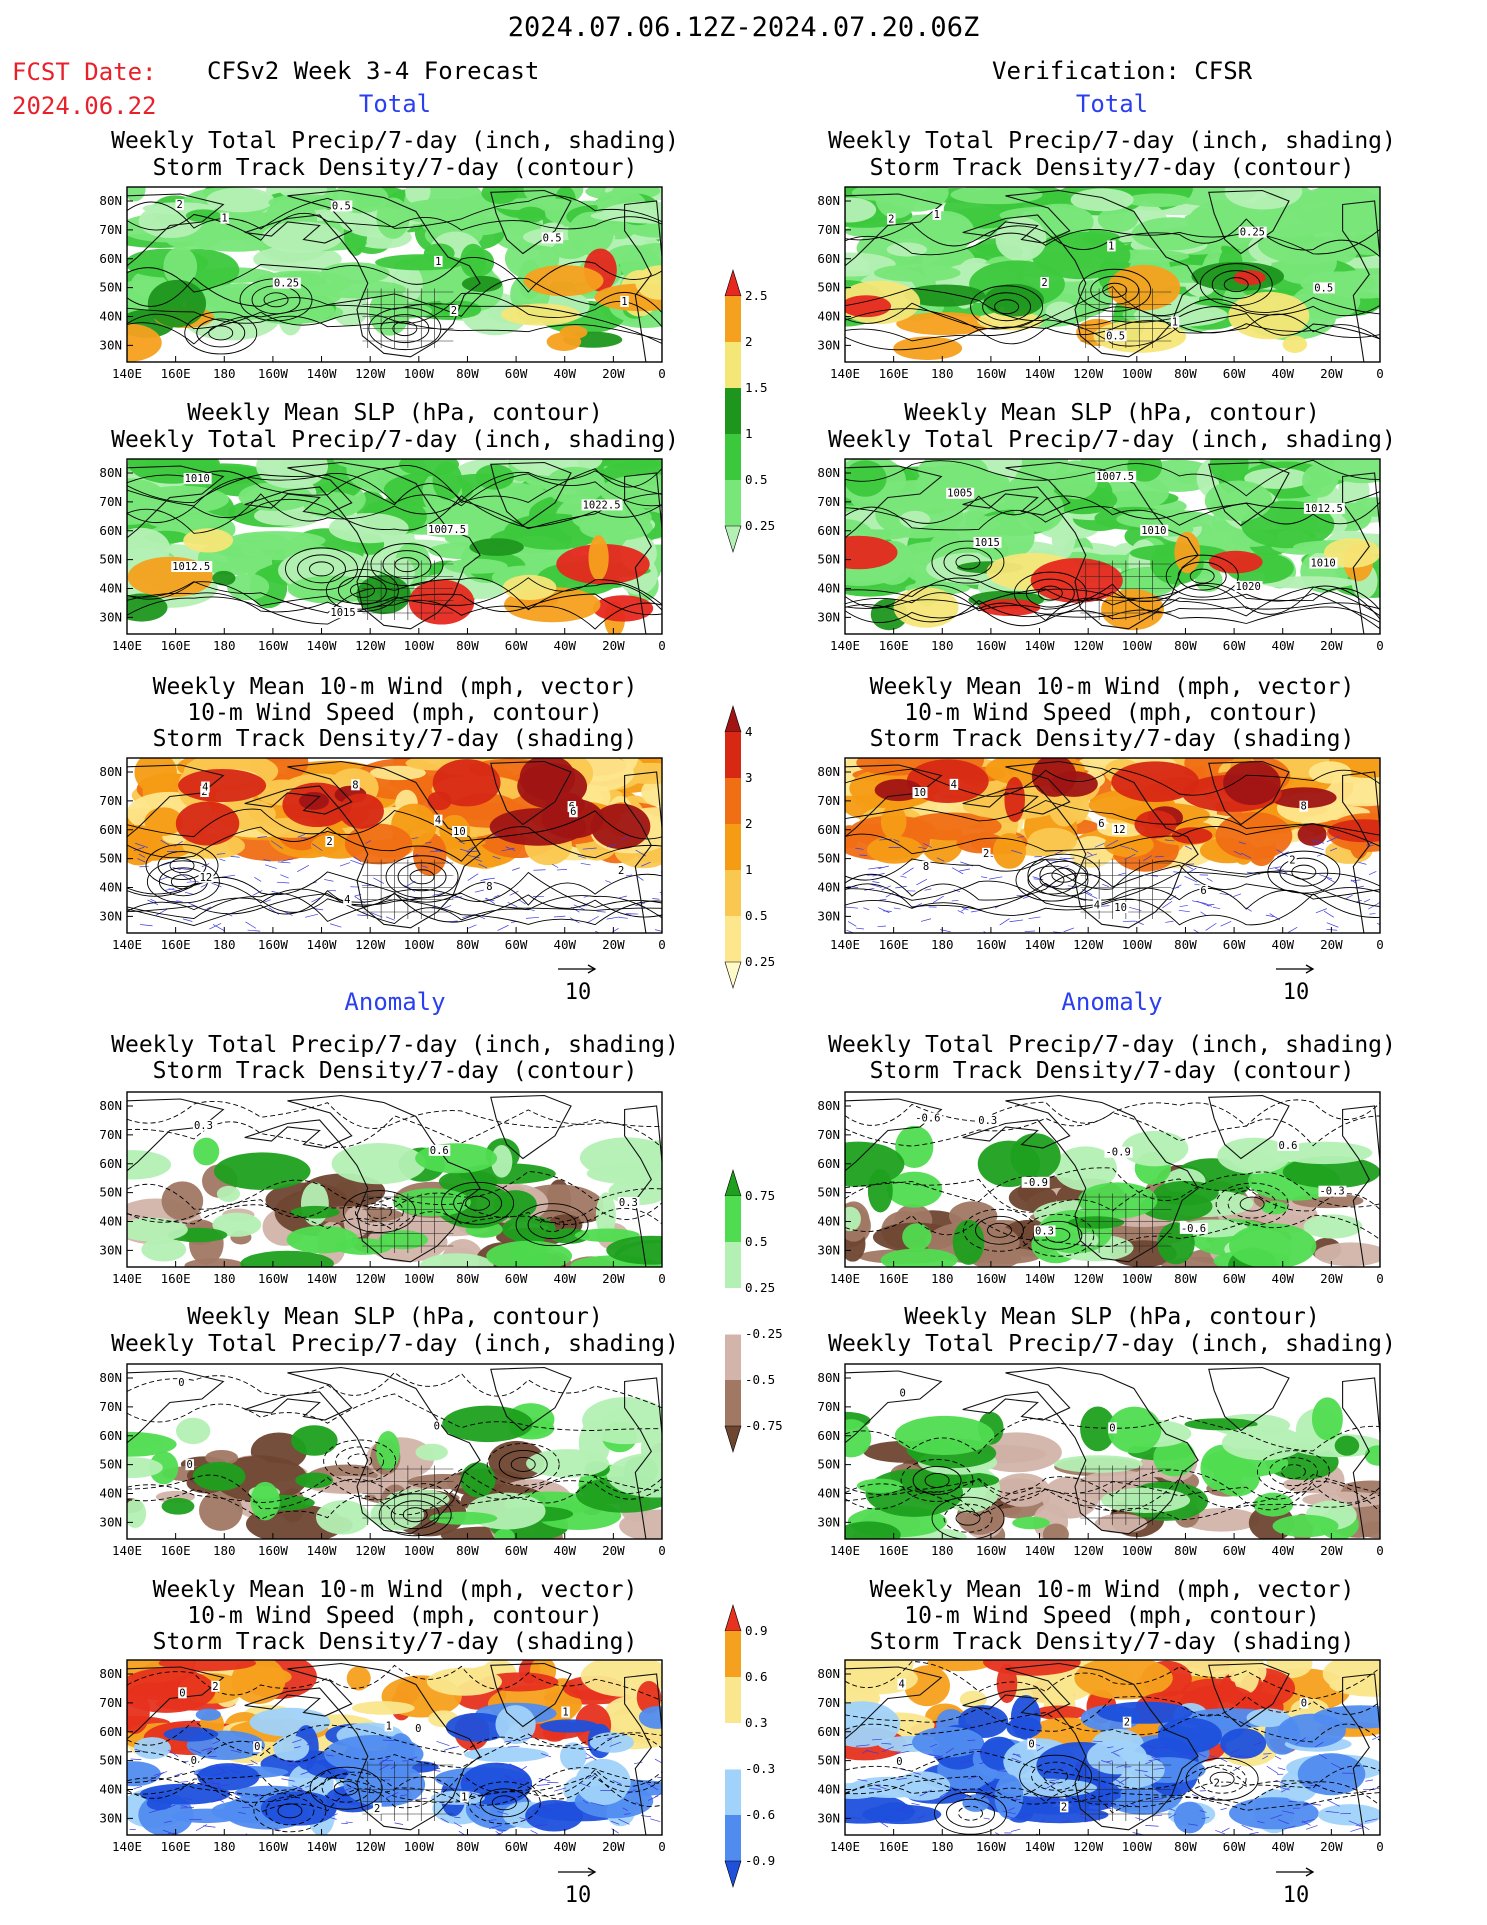 The height and width of the screenshot is (1925, 1487). What do you see at coordinates (1031, 1744) in the screenshot?
I see `contour-label: 0` at bounding box center [1031, 1744].